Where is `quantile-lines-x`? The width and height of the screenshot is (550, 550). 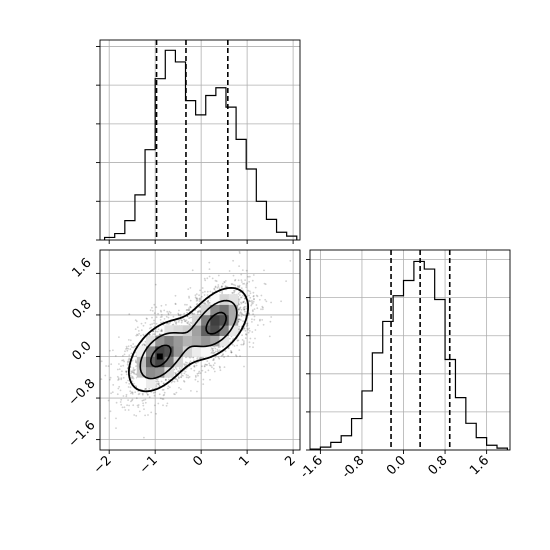 quantile-lines-x is located at coordinates (192, 140).